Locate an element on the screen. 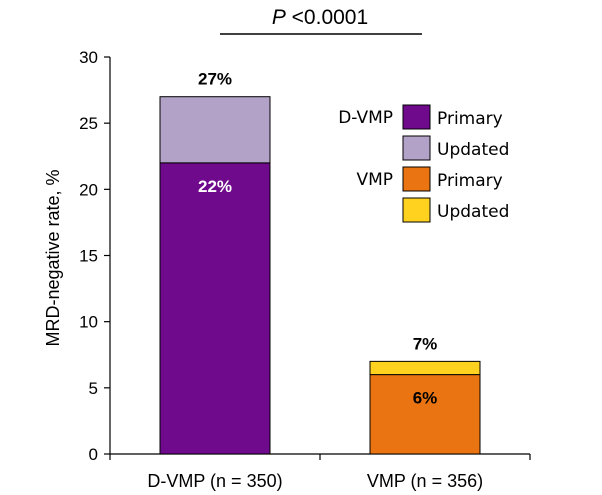 The image size is (602, 495). y-tick-label: 25 is located at coordinates (88, 123).